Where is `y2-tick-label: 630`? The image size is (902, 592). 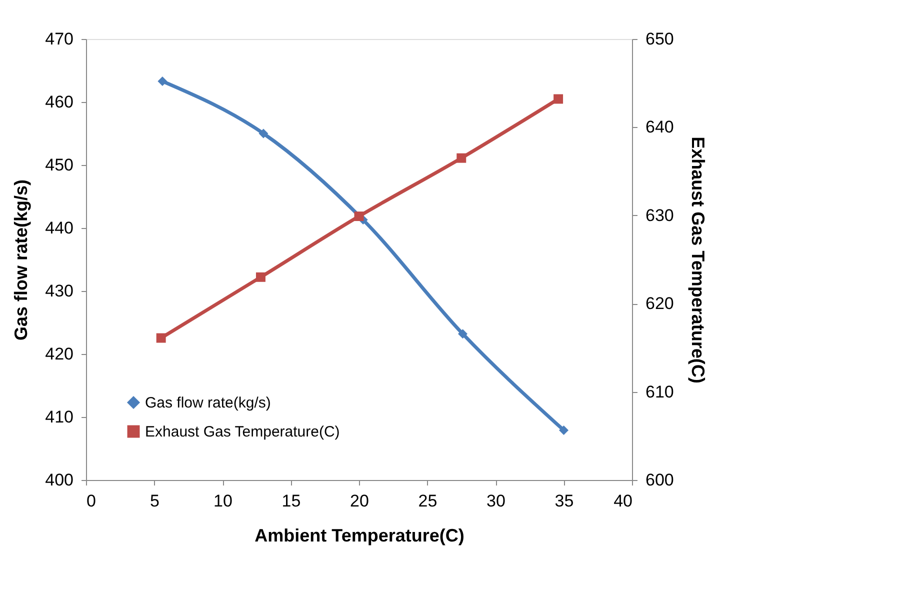 y2-tick-label: 630 is located at coordinates (660, 215).